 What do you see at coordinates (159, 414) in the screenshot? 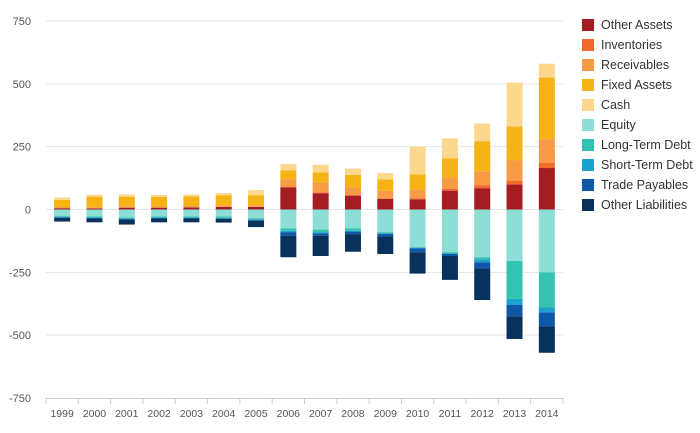
I see `x-tick-label: 2002` at bounding box center [159, 414].